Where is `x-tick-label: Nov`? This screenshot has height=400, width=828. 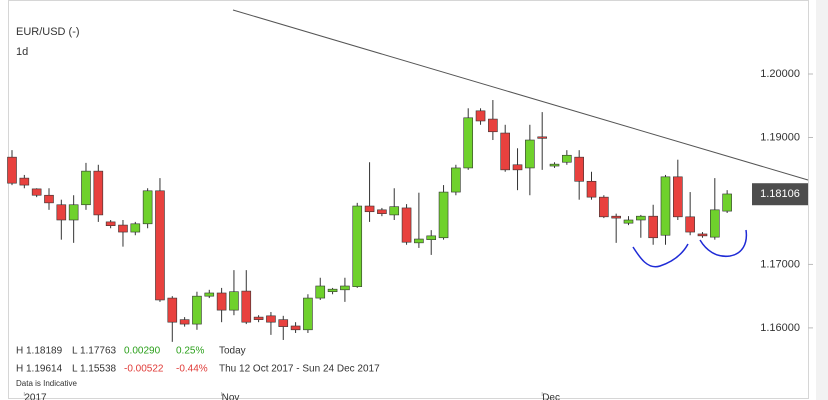 x-tick-label: Nov is located at coordinates (231, 396).